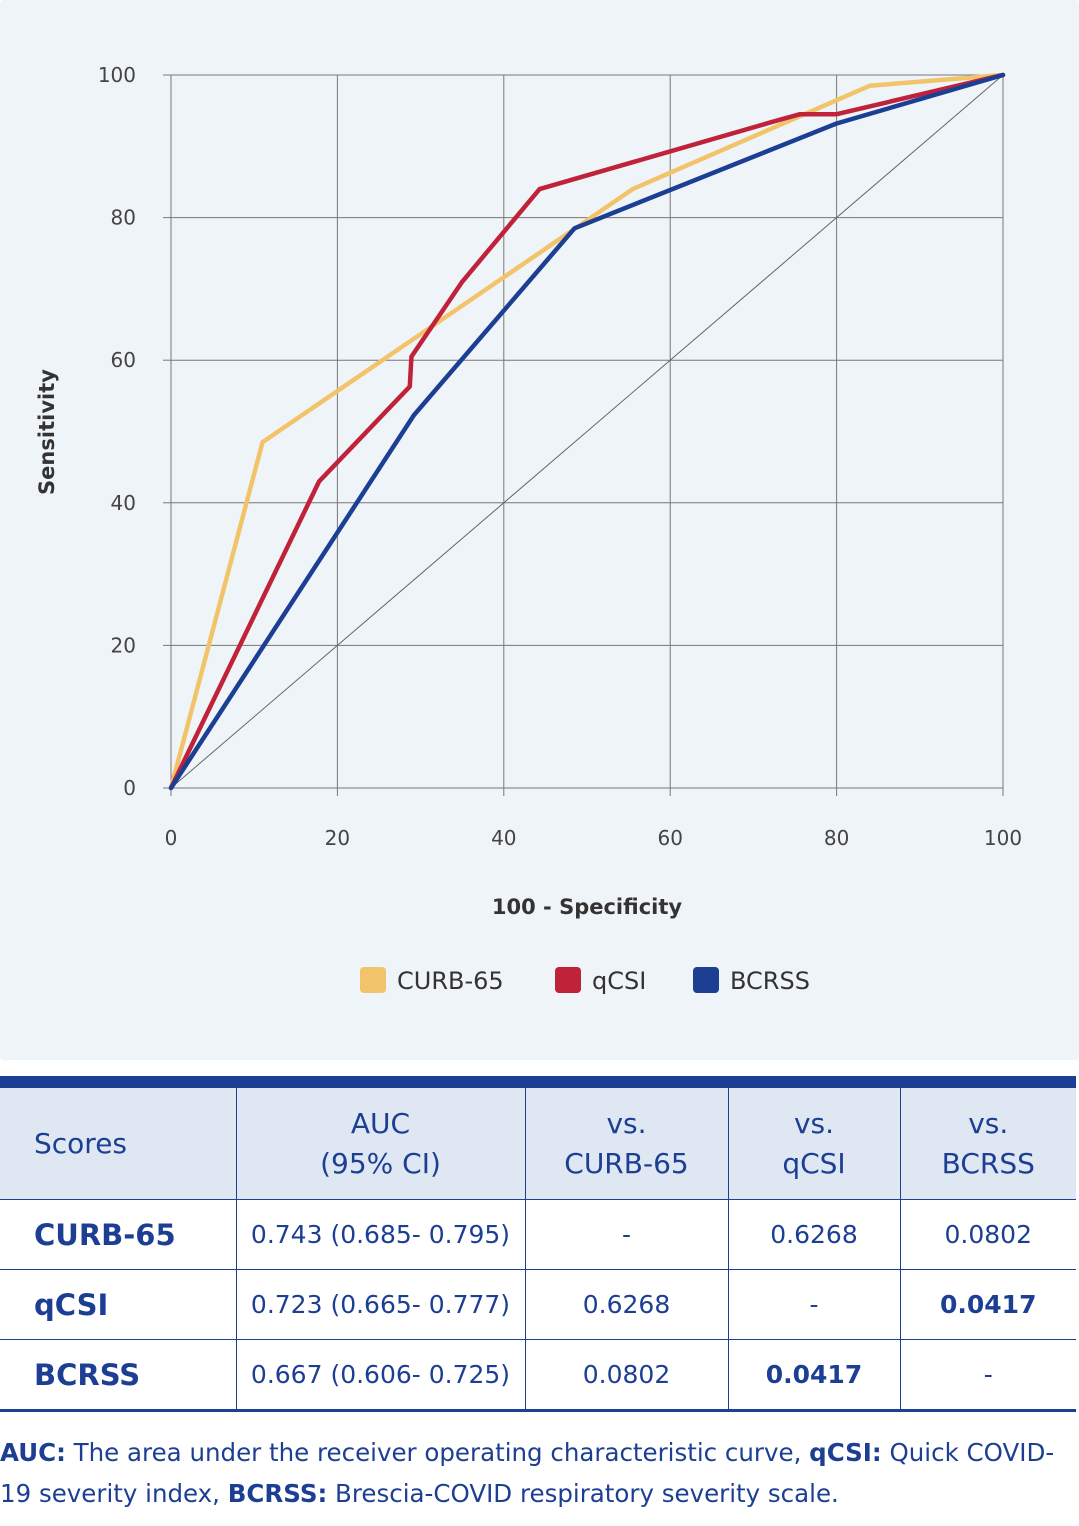  Describe the element at coordinates (770, 981) in the screenshot. I see `legend-label: BCRSS` at that location.